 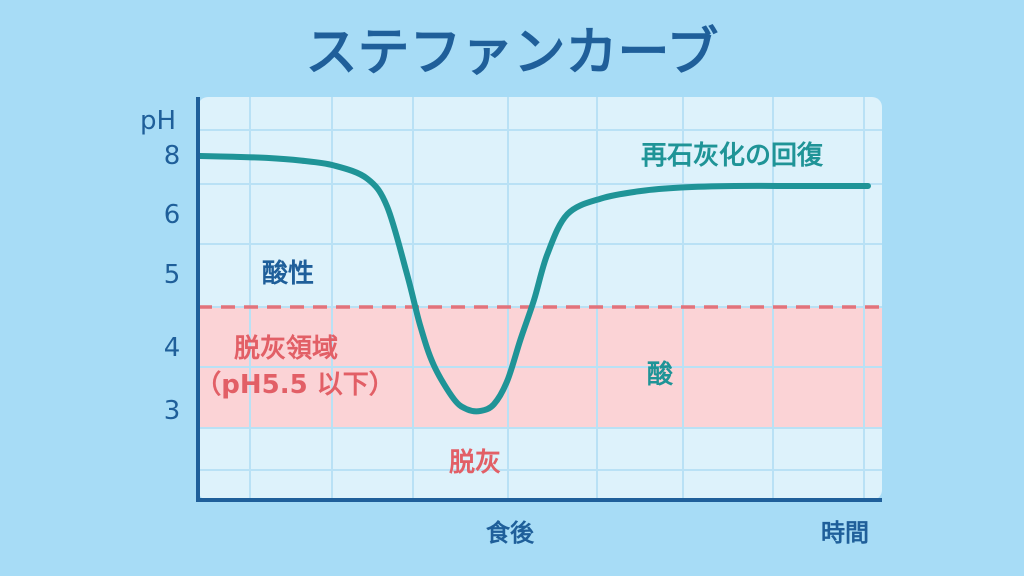 I want to click on acid-label: 酸, so click(x=660, y=375).